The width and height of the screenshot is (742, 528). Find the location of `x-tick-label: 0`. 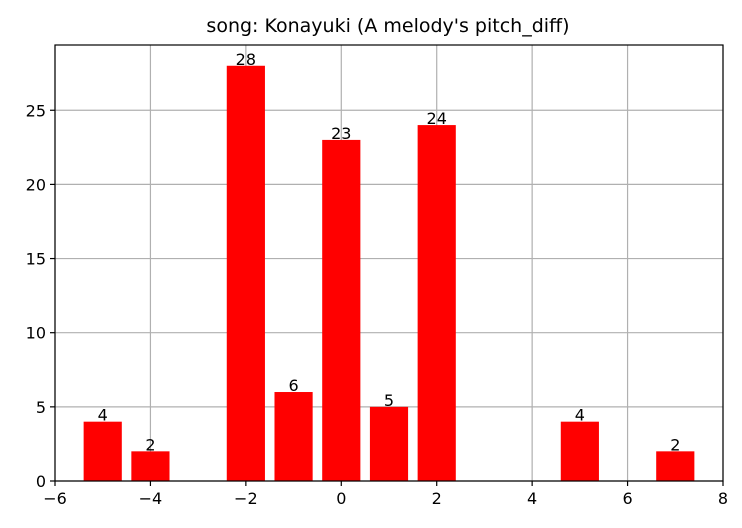

x-tick-label: 0 is located at coordinates (341, 498).